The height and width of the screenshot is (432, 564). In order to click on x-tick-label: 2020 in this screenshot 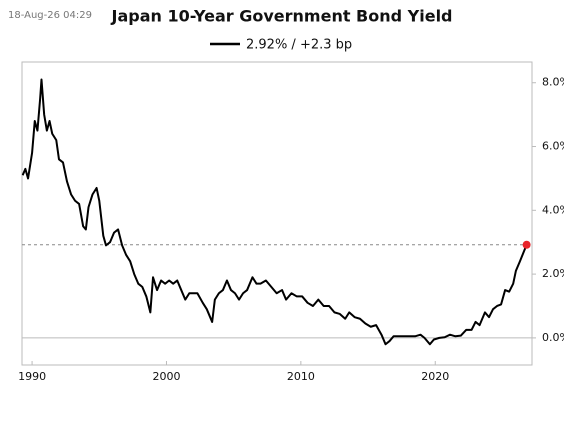, I will do `click(435, 376)`.